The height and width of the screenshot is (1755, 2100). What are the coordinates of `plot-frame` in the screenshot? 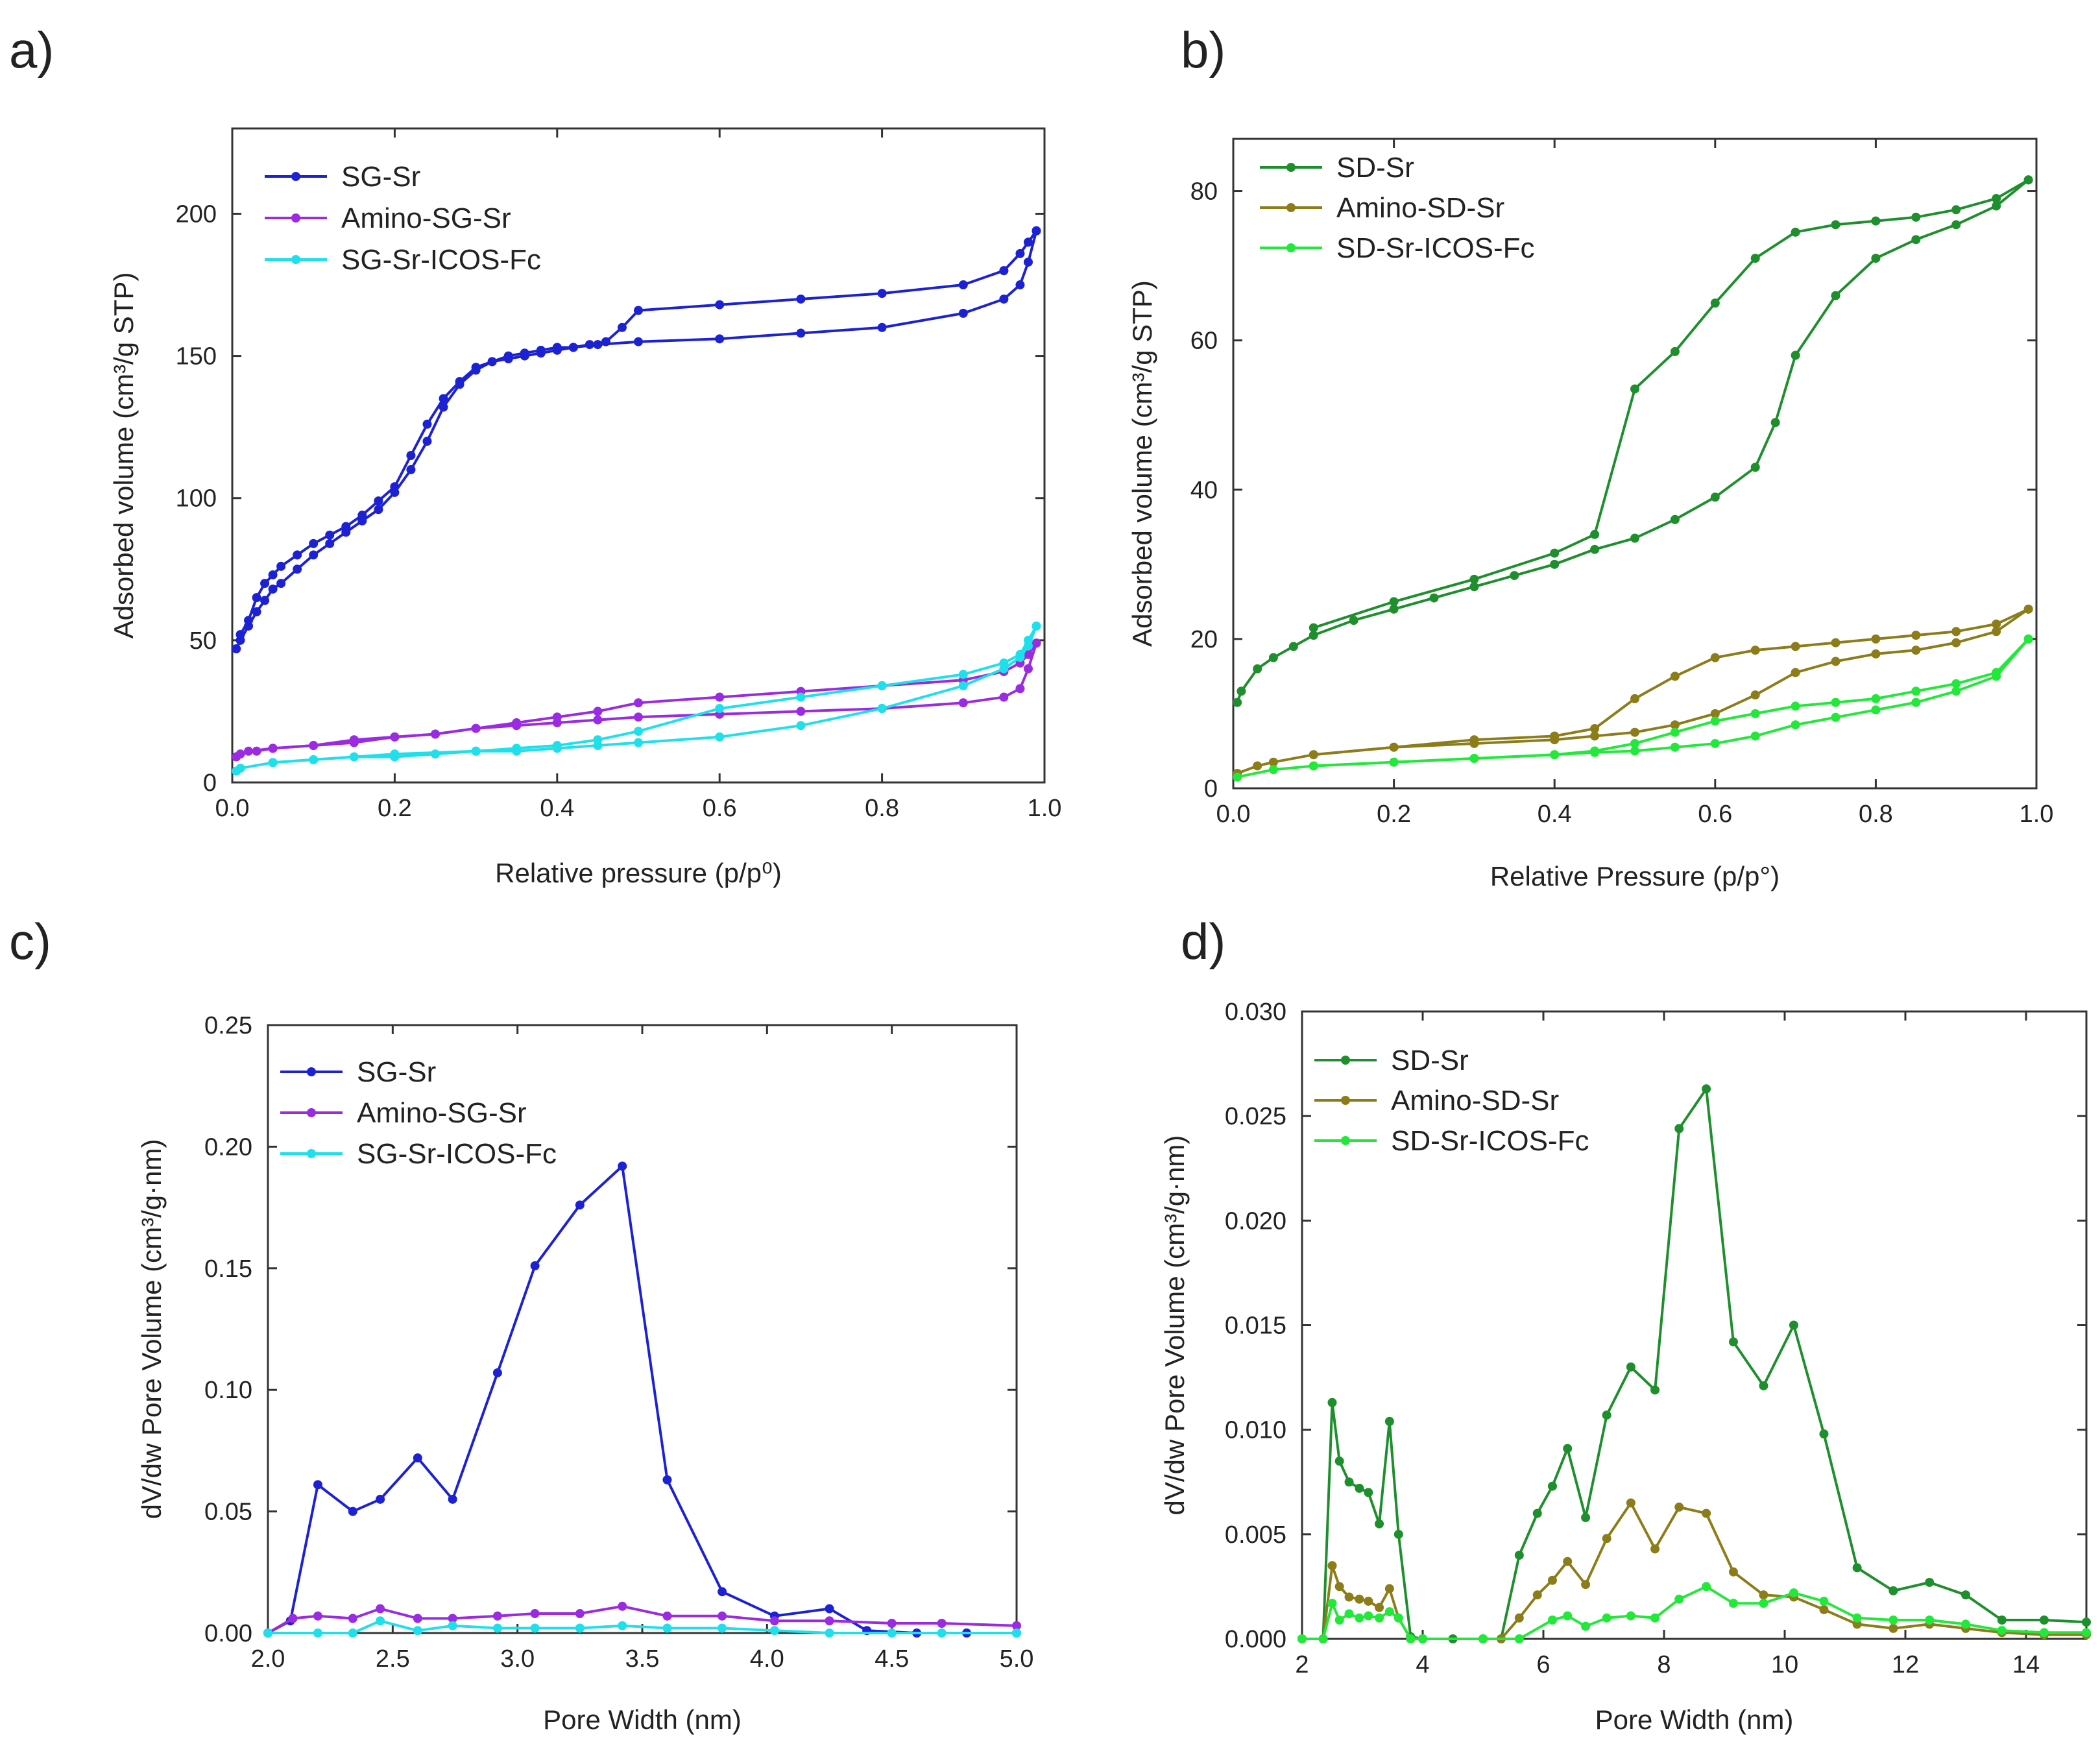 It's located at (1635, 464).